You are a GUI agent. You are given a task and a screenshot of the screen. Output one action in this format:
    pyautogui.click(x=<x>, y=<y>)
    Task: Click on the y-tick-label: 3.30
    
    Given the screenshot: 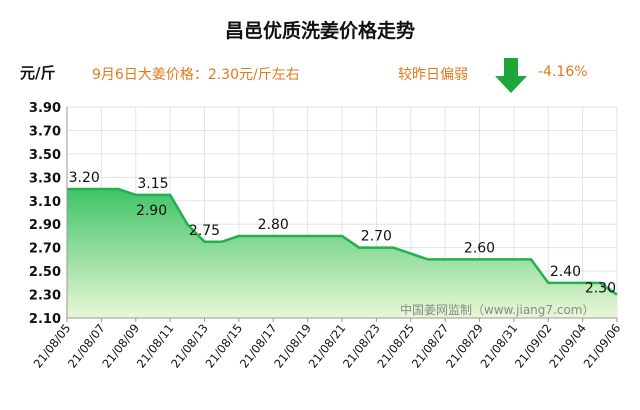 What is the action you would take?
    pyautogui.click(x=45, y=178)
    